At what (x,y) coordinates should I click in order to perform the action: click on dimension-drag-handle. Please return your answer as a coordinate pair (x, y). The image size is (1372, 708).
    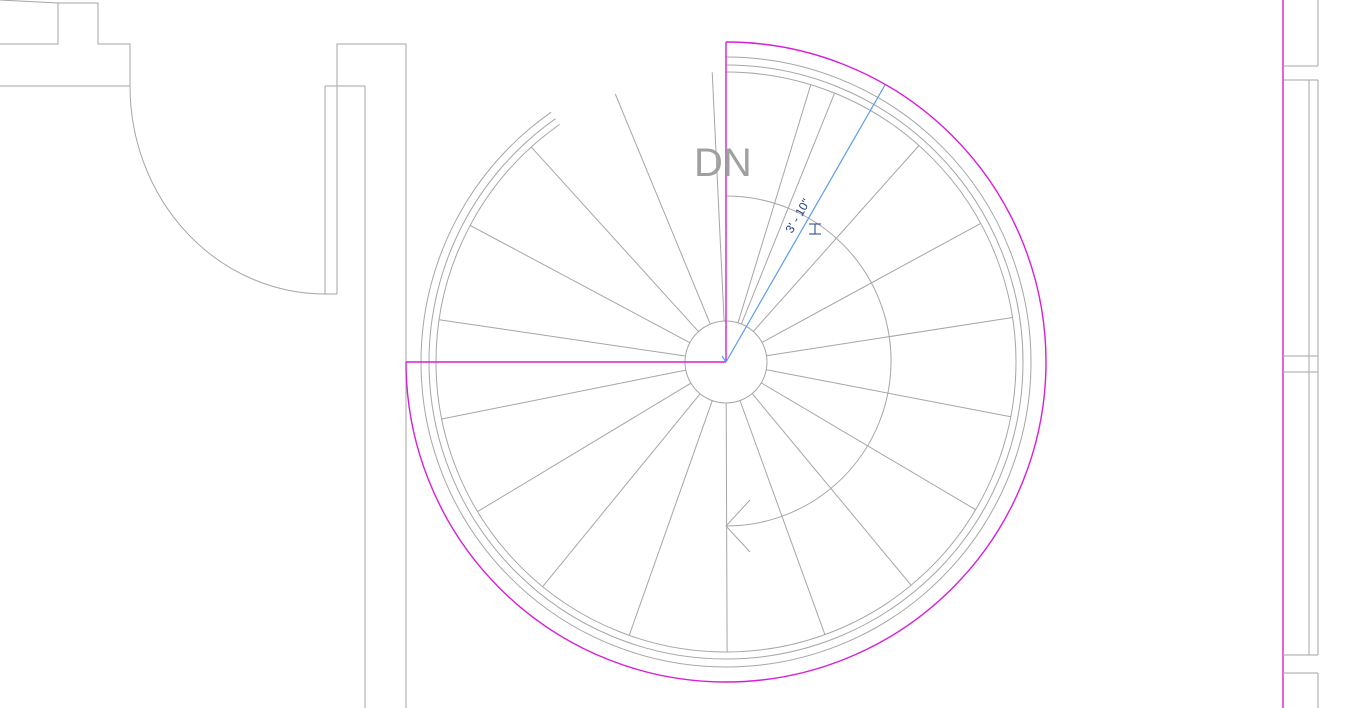
    Looking at the image, I should click on (815, 229).